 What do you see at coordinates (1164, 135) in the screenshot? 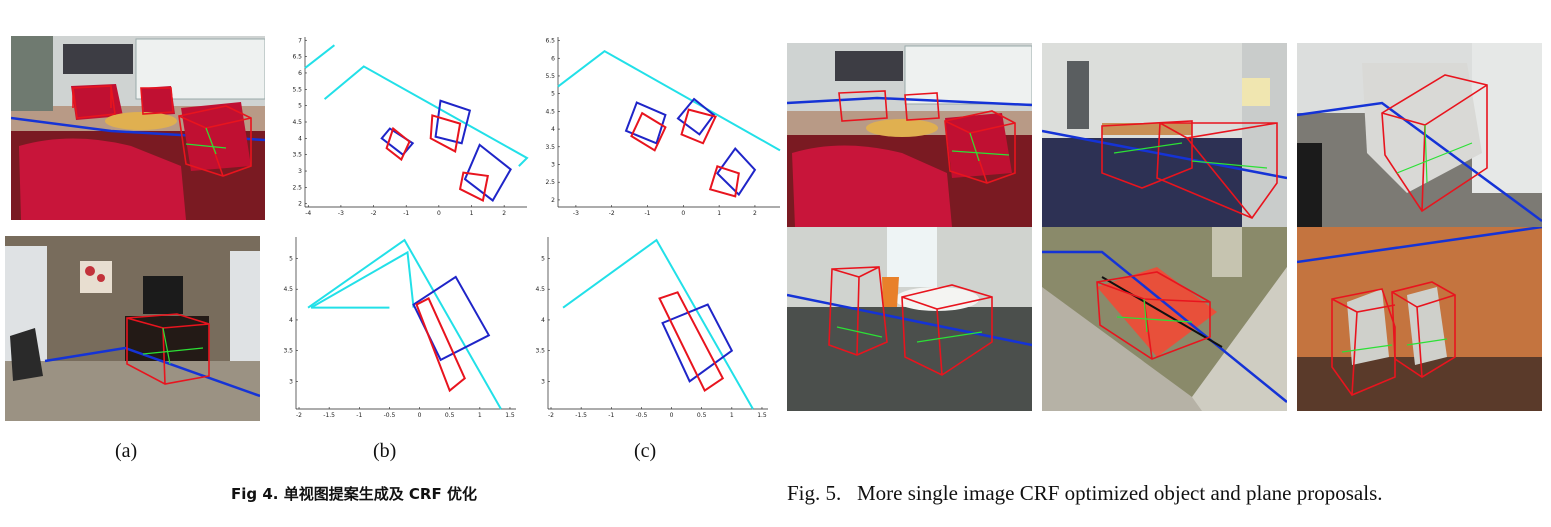
I see `fig5-office-desks-photo` at bounding box center [1164, 135].